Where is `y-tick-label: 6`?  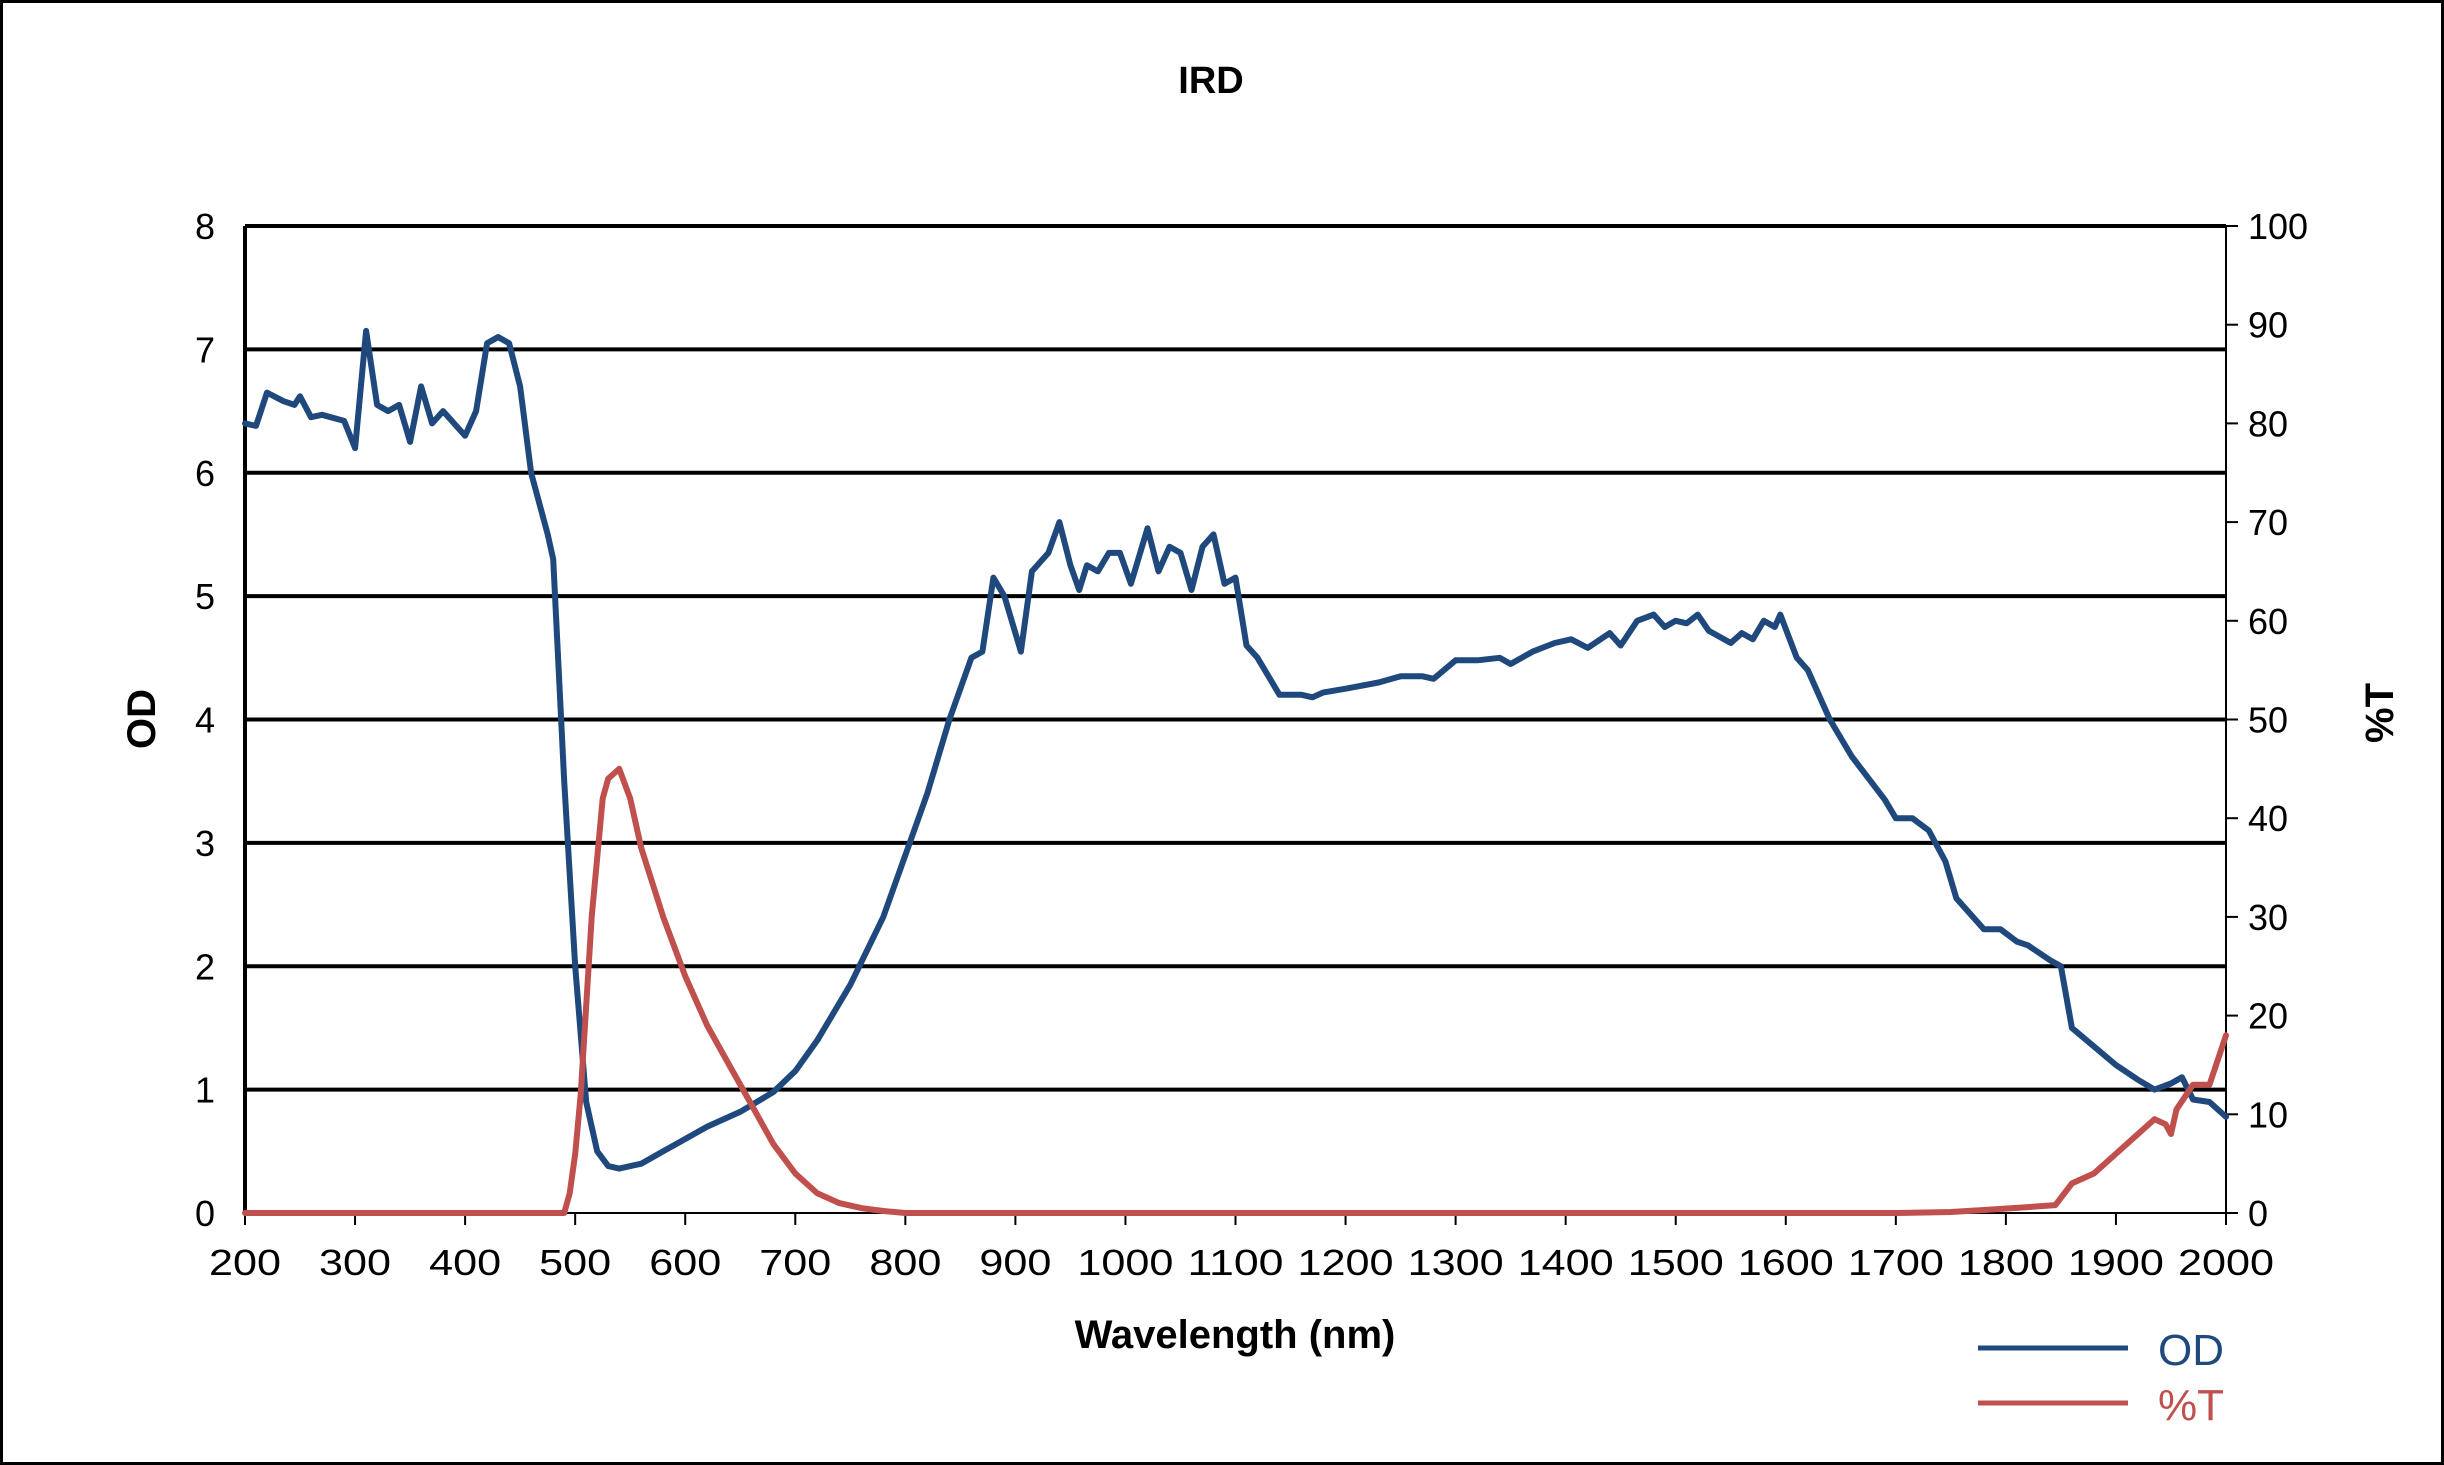
y-tick-label: 6 is located at coordinates (205, 473).